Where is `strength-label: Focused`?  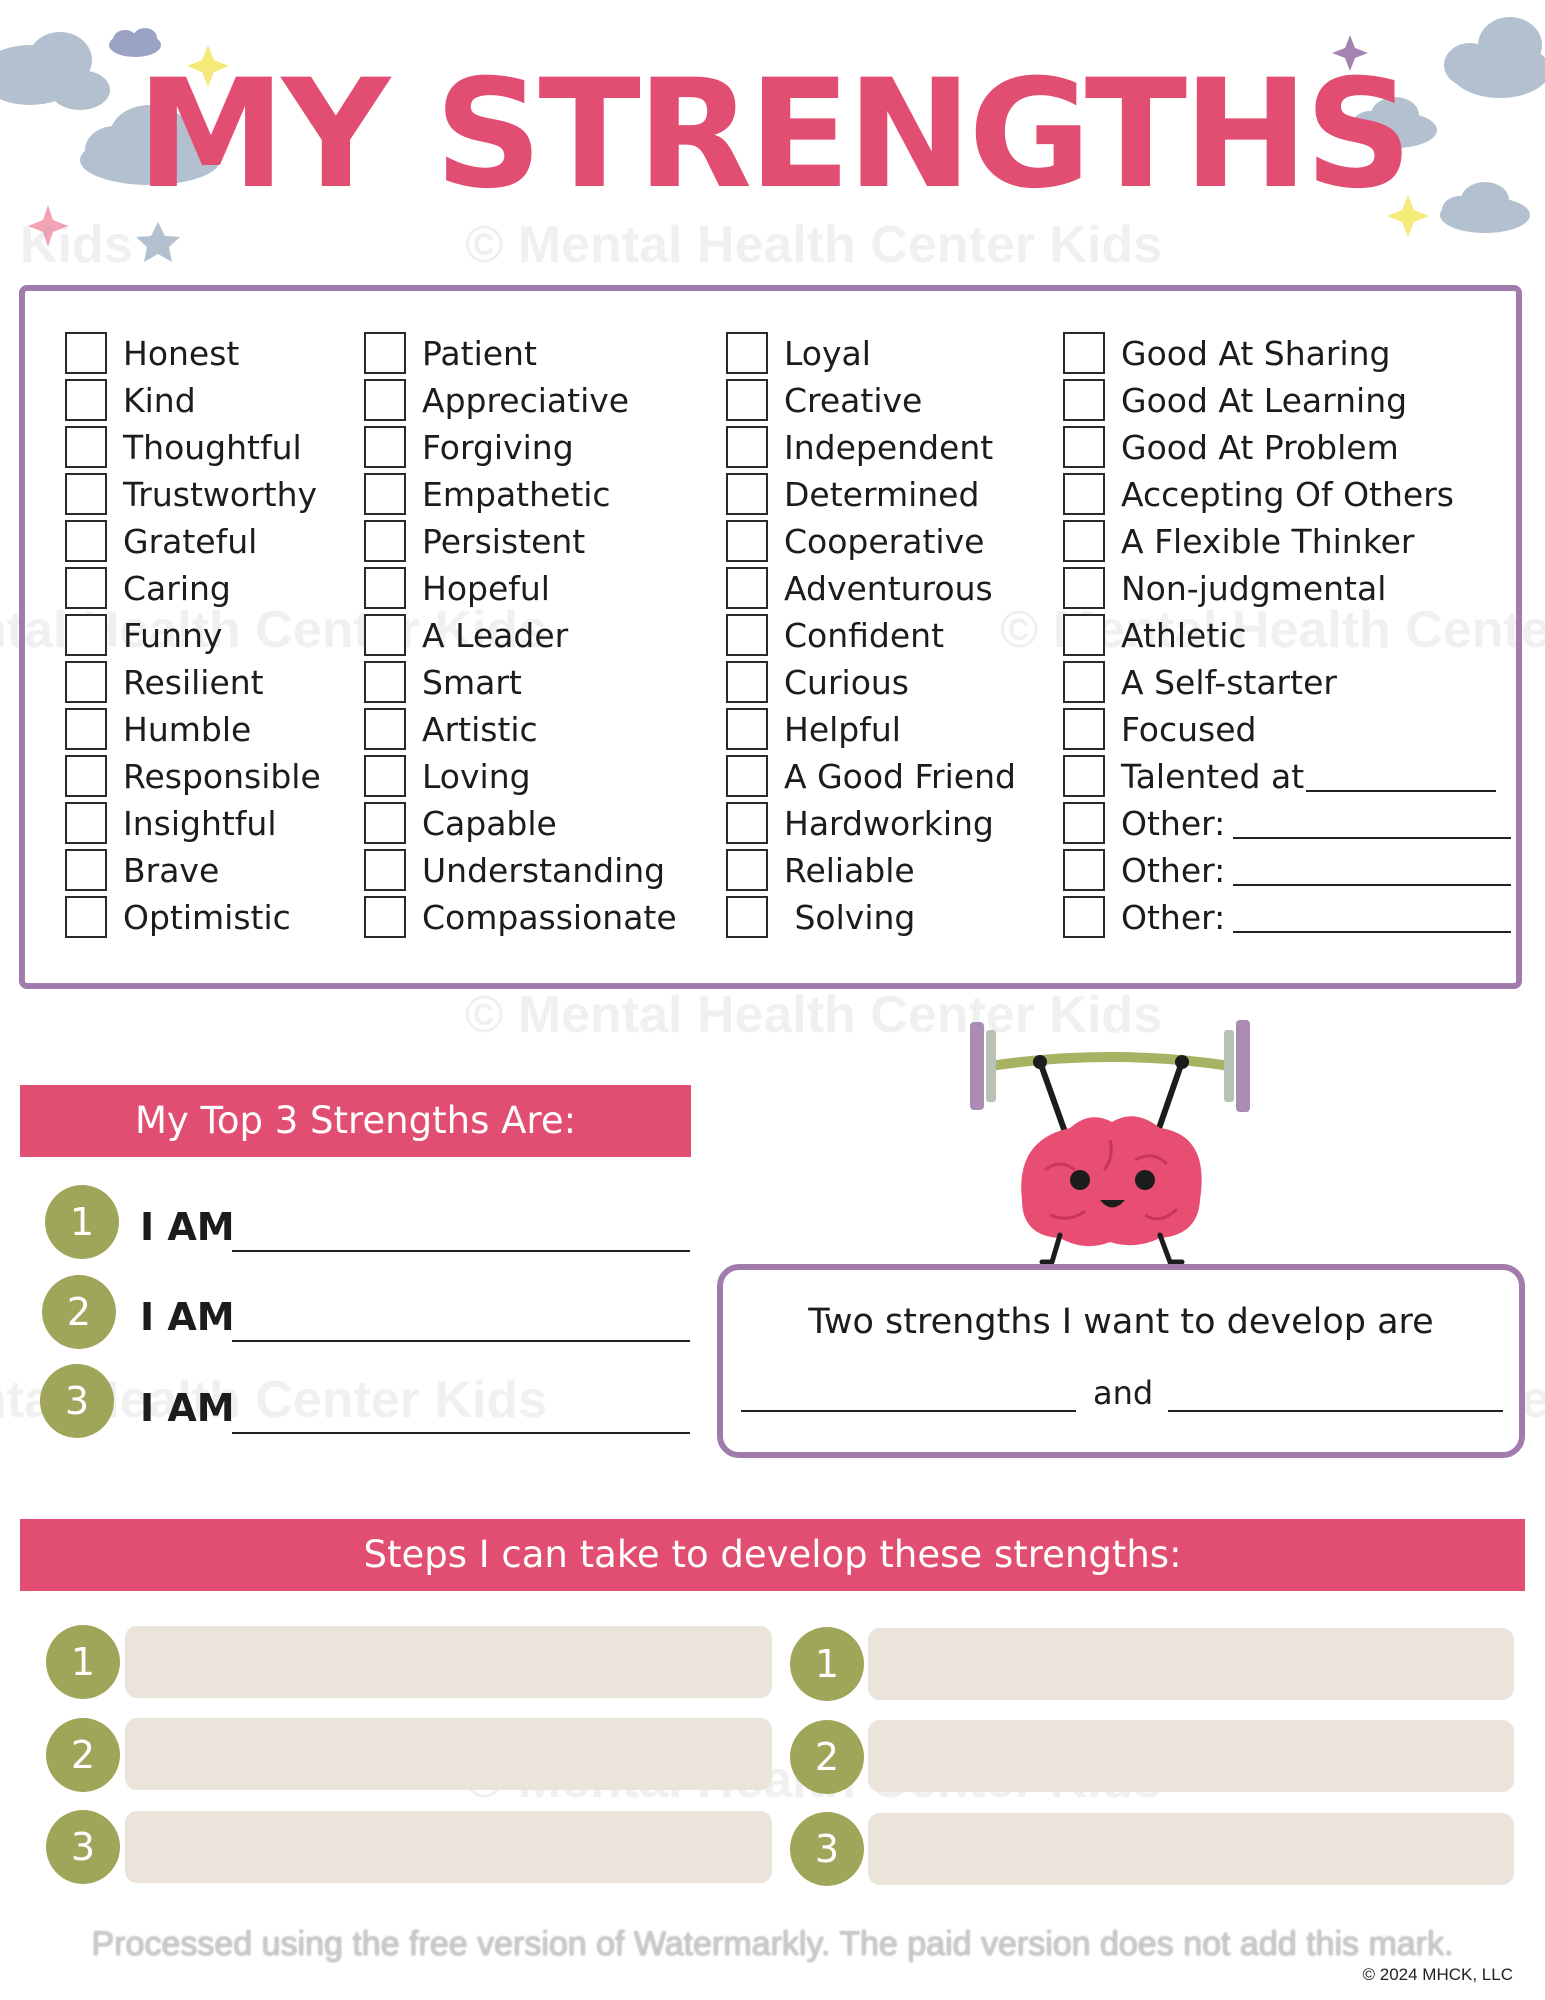
strength-label: Focused is located at coordinates (1189, 729).